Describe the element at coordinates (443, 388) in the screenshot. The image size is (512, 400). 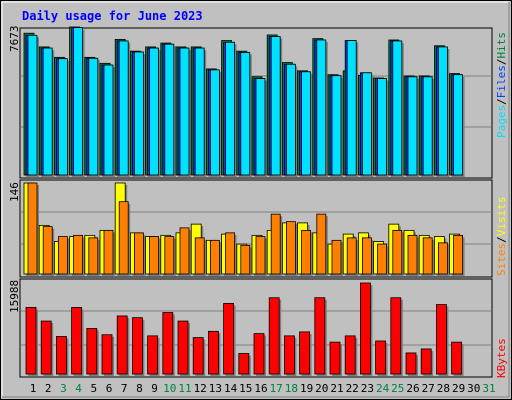
I see `day-label: 28` at that location.